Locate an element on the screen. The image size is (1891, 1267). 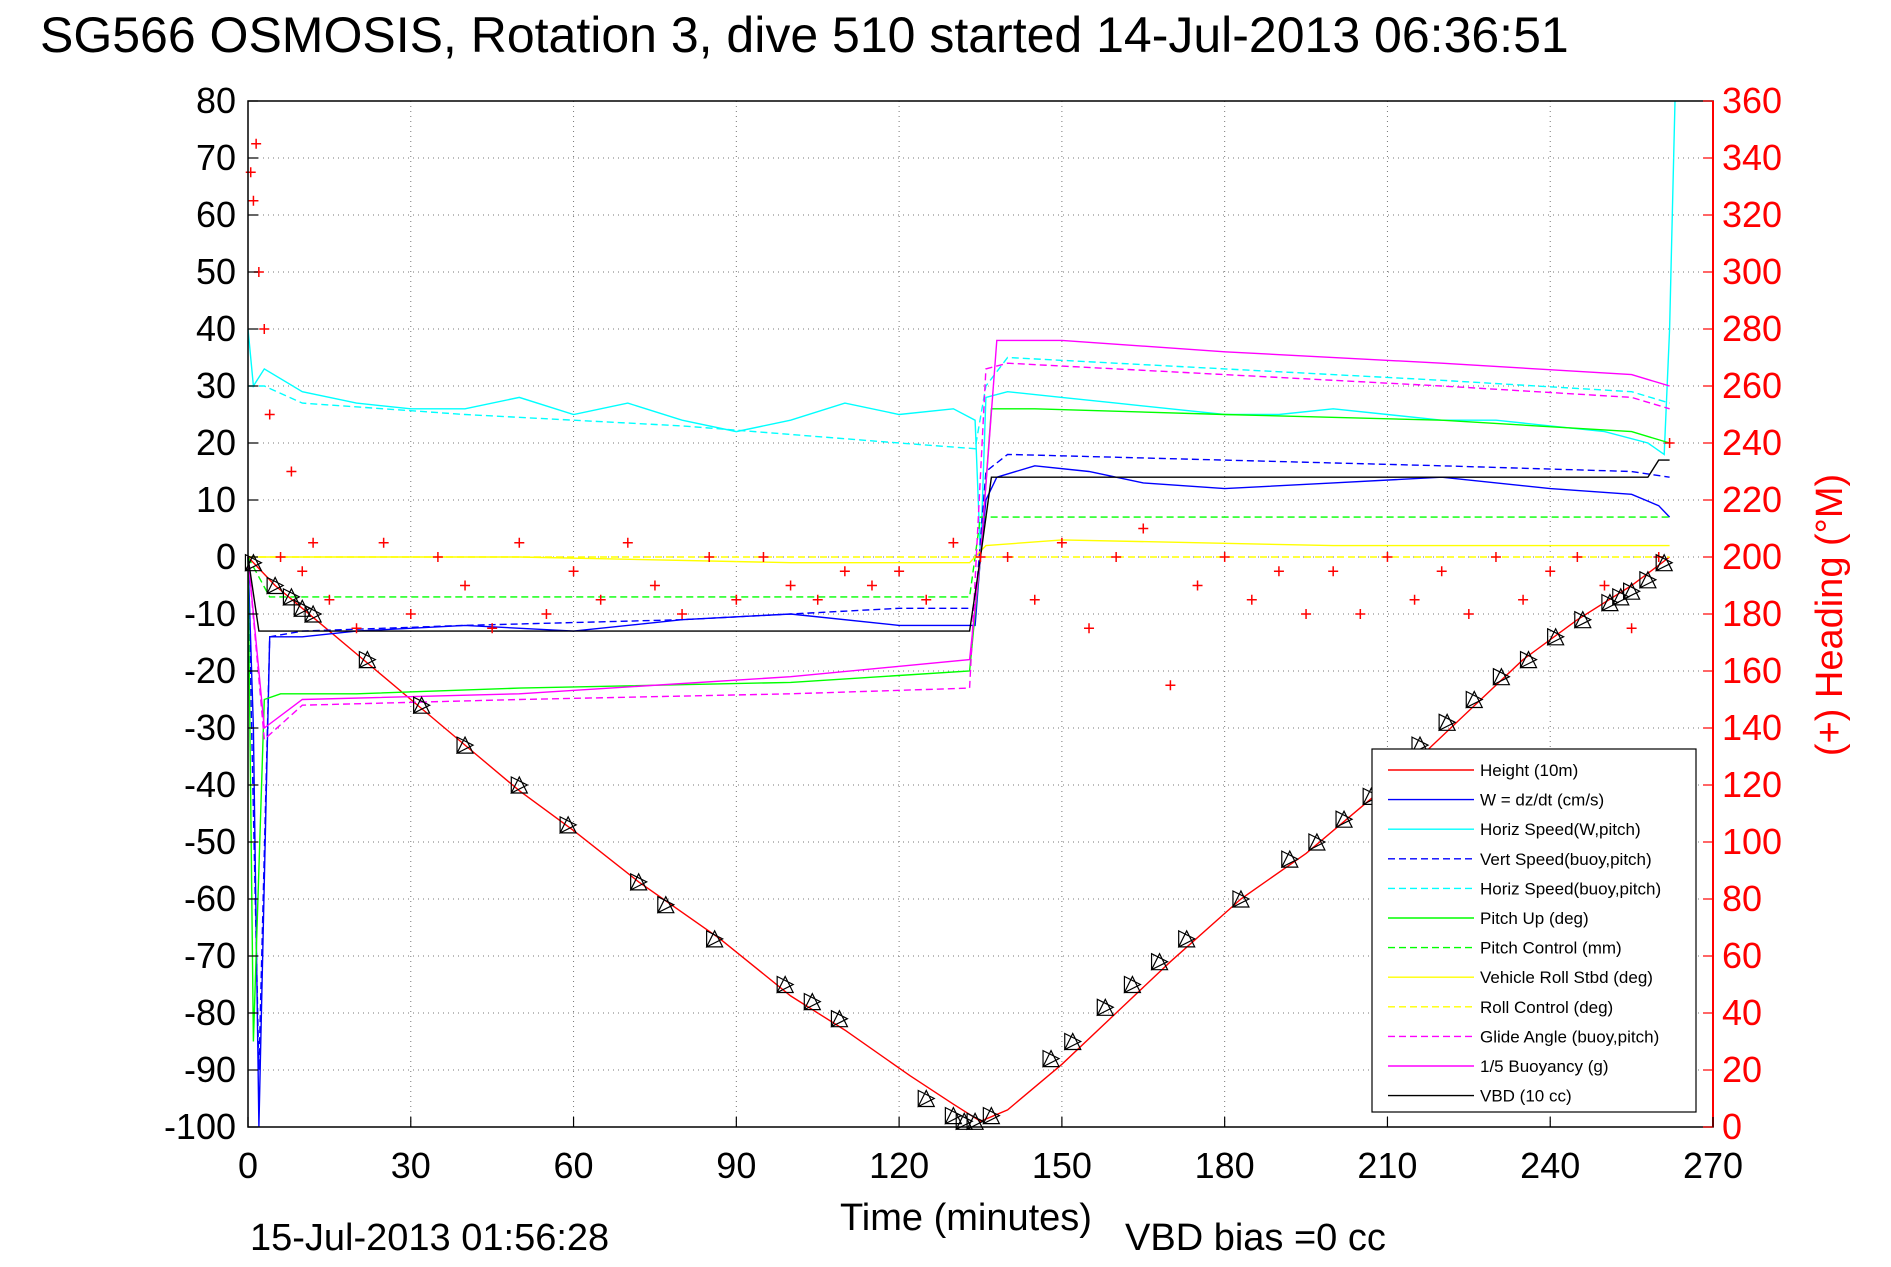
y2-tick-label: 260 is located at coordinates (1752, 385).